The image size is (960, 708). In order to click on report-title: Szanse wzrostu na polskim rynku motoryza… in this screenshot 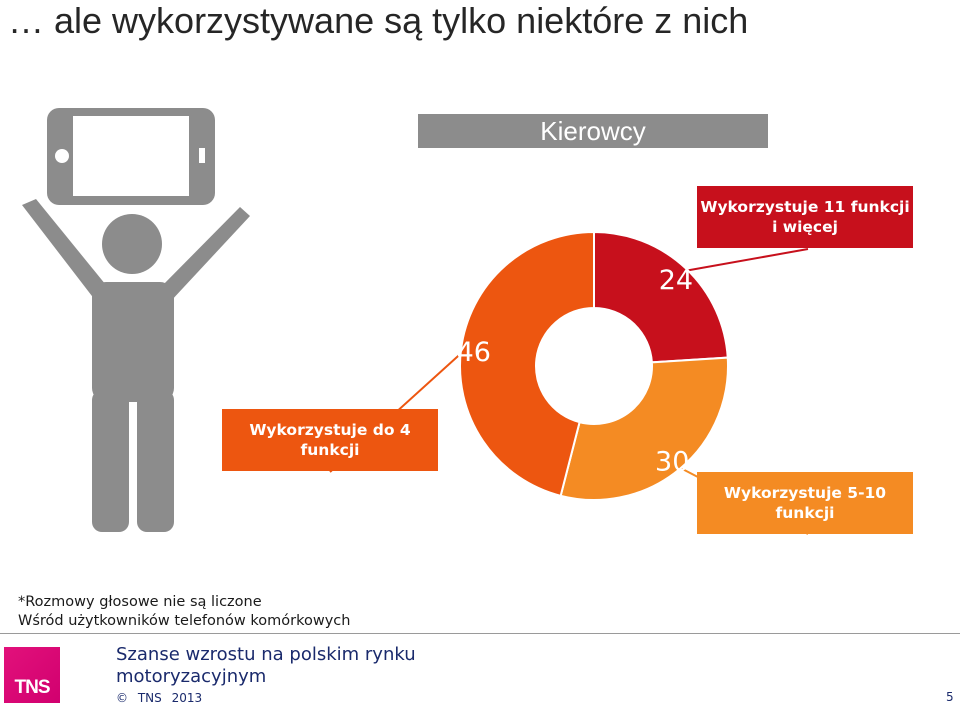, I will do `click(266, 666)`.